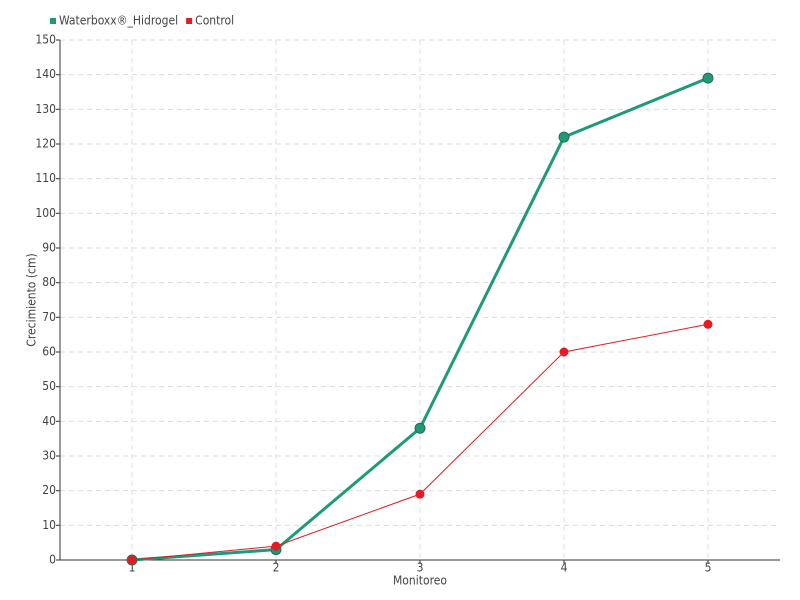  Describe the element at coordinates (420, 581) in the screenshot. I see `x-axis-label: Monitoreo` at that location.